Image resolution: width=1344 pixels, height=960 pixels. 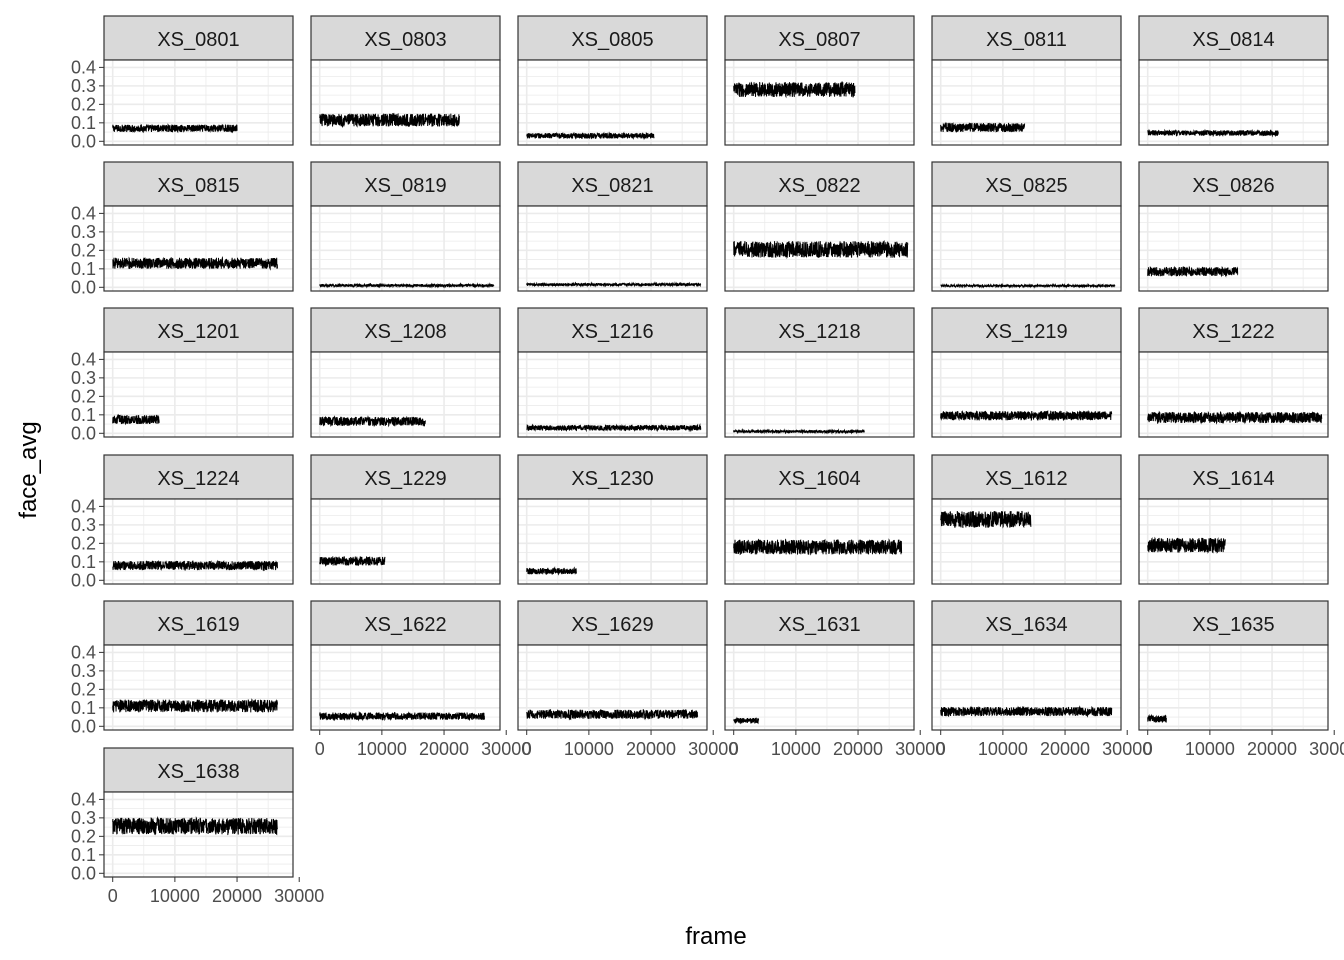 I want to click on facet-strip-label: XS_1614, so click(x=1233, y=479).